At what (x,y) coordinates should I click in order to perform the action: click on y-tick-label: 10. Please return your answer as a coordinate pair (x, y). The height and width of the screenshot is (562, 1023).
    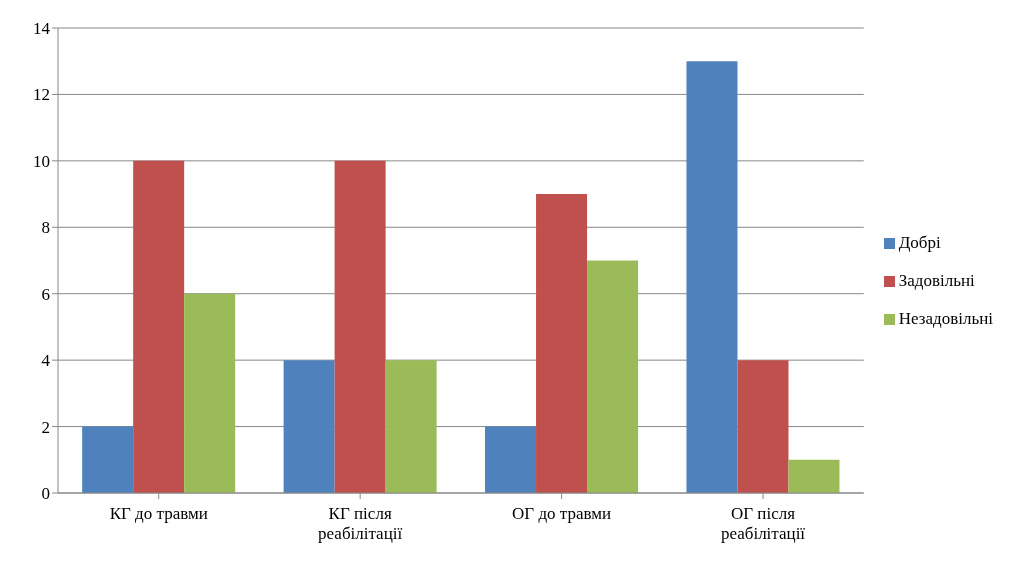
    Looking at the image, I should click on (41, 161).